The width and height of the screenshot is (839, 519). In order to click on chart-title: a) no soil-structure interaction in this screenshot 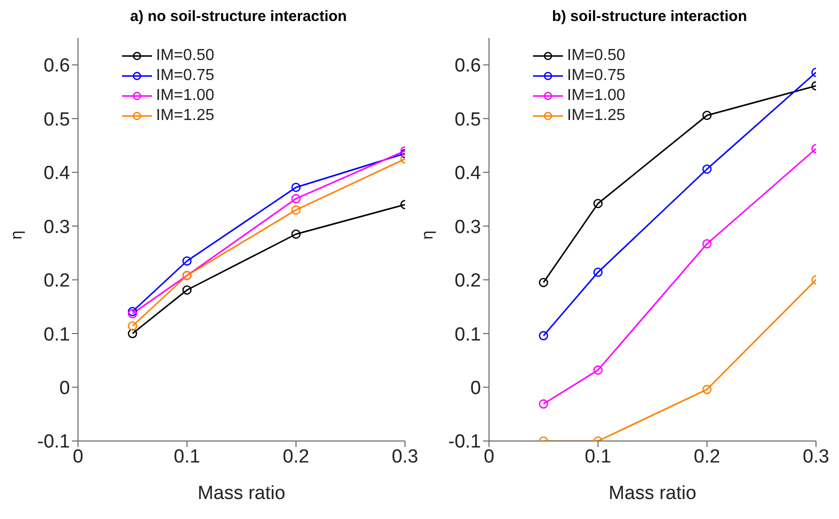, I will do `click(238, 17)`.